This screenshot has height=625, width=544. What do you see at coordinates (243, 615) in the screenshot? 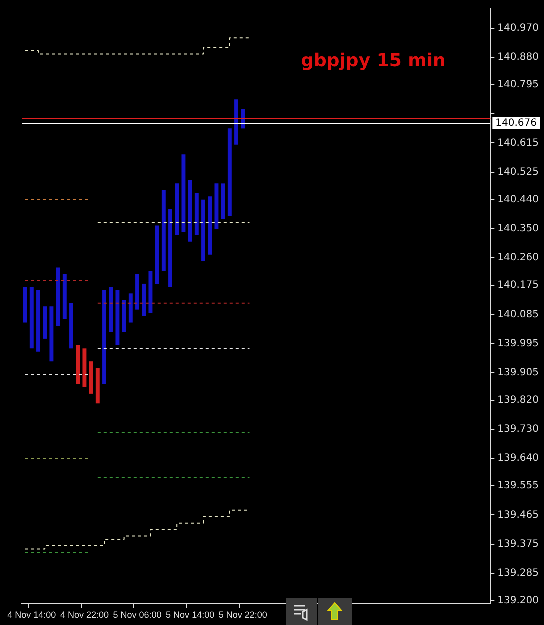
I see `x-tick-label: 5 Nov 22:00` at bounding box center [243, 615].